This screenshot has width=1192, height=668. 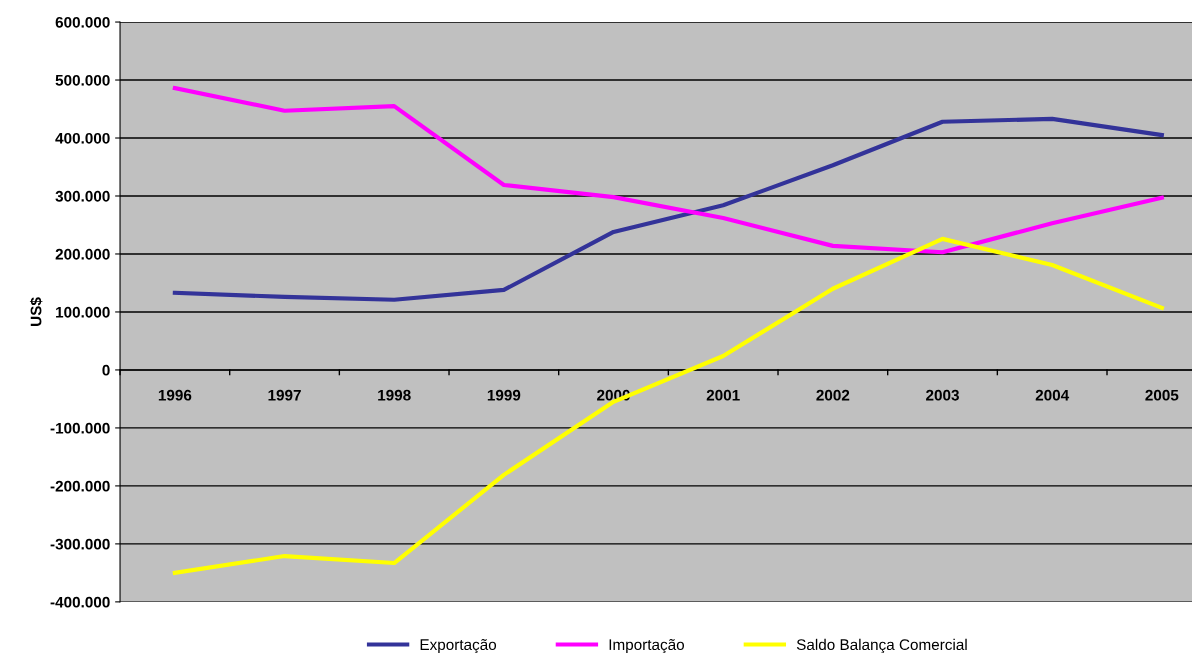 What do you see at coordinates (82, 254) in the screenshot?
I see `y-tick-label: 200.000` at bounding box center [82, 254].